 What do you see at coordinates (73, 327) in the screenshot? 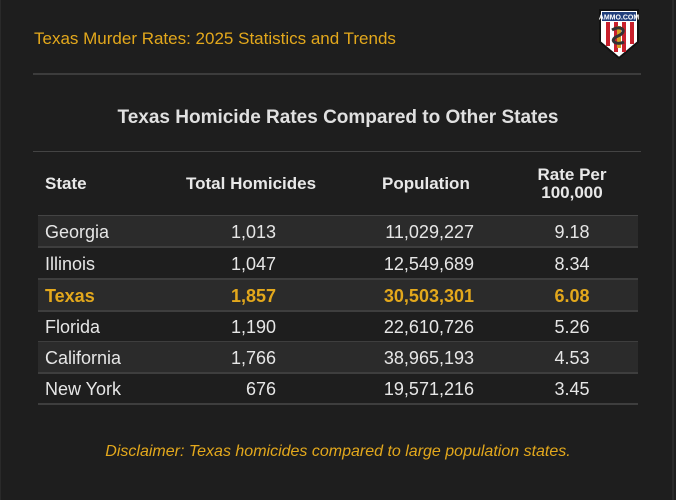
I see `state-cell: Florida` at bounding box center [73, 327].